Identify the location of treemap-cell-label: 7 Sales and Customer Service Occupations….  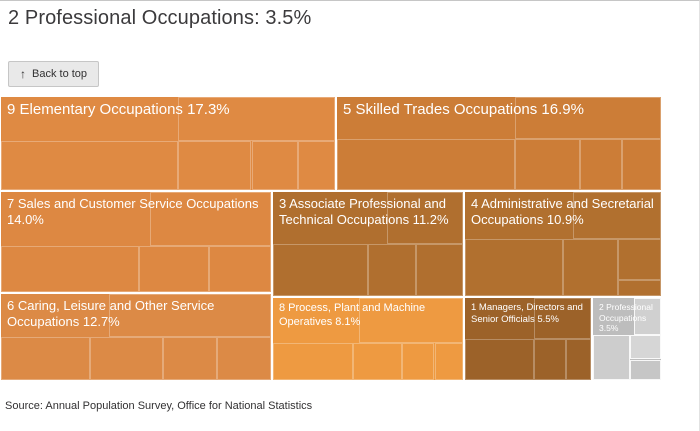
(133, 212).